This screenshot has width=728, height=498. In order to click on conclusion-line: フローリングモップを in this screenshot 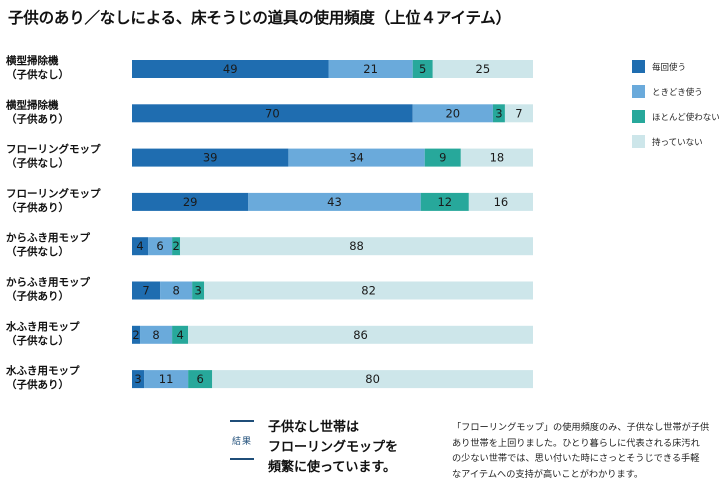, I will do `click(333, 447)`.